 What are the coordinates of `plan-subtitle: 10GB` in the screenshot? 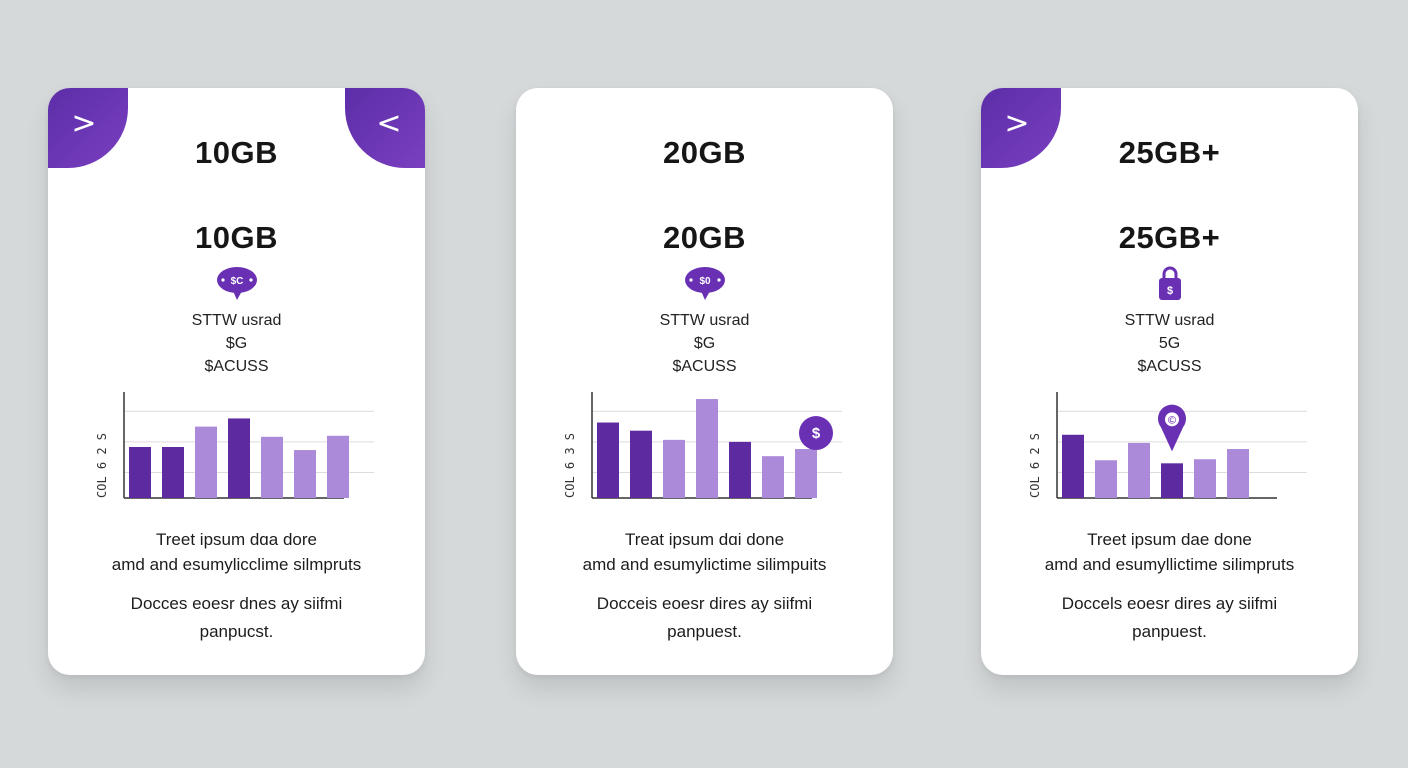 It's located at (236, 237).